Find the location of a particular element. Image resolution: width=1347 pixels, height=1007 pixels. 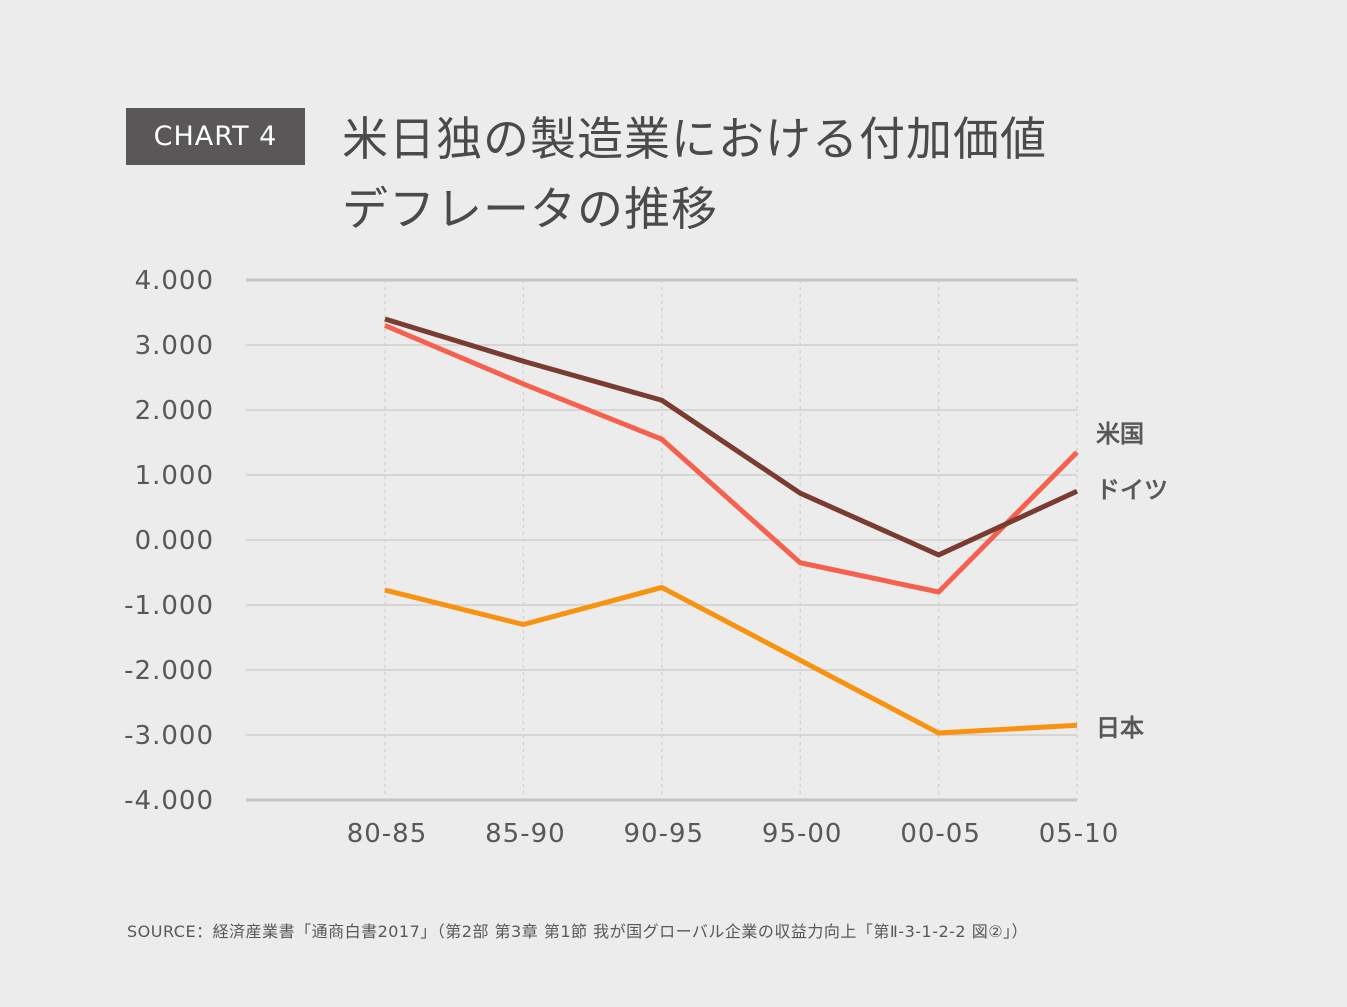

chart-number-badge: CHART 4 is located at coordinates (215, 136).